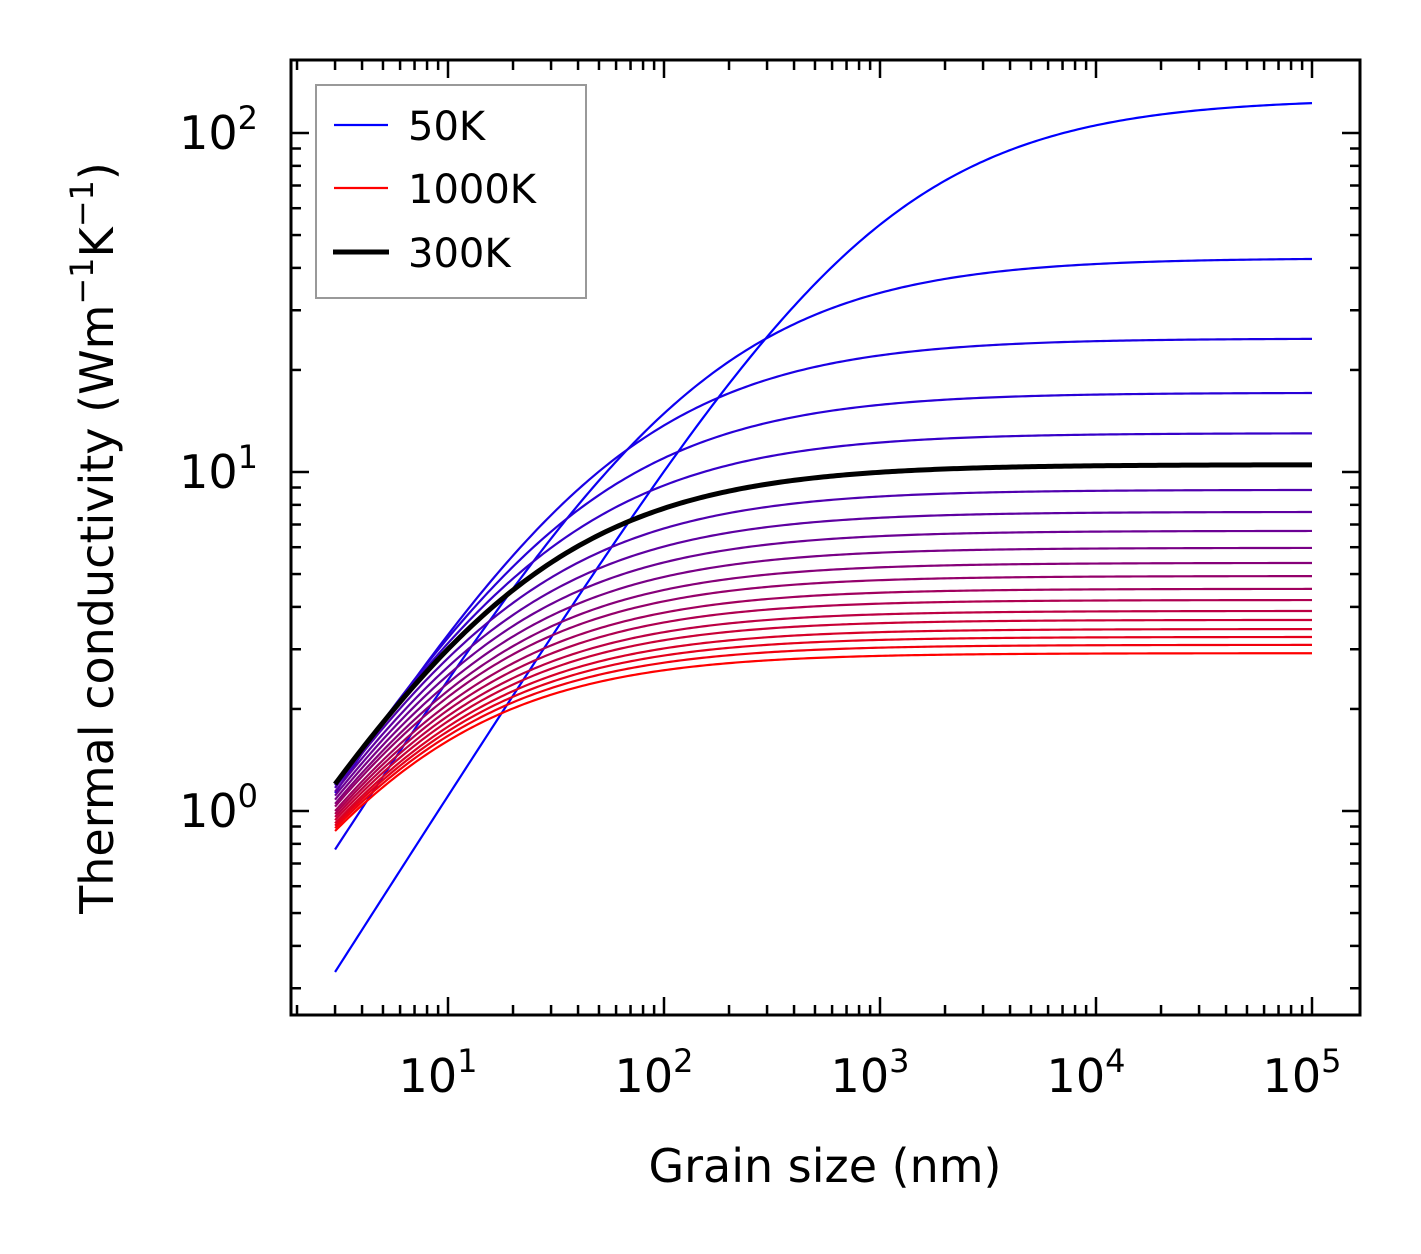 This screenshot has width=1421, height=1254. Describe the element at coordinates (248, 457) in the screenshot. I see `y-tick-label-exponent: 1` at that location.